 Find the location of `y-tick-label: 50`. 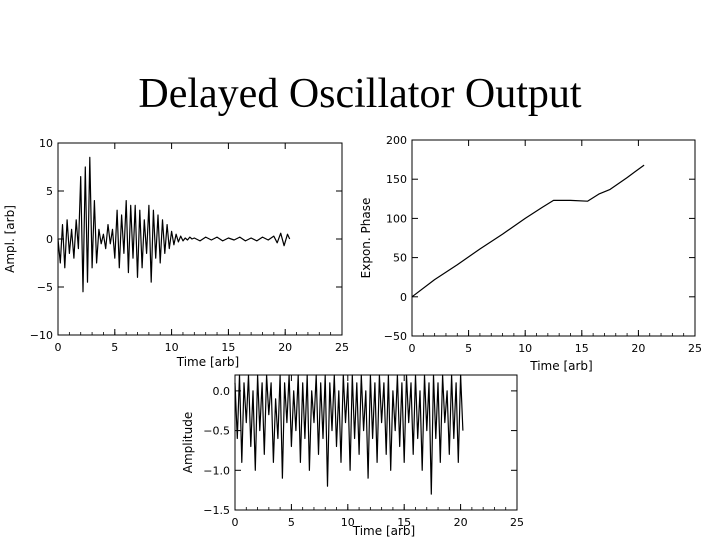

y-tick-label: 50 is located at coordinates (400, 258).